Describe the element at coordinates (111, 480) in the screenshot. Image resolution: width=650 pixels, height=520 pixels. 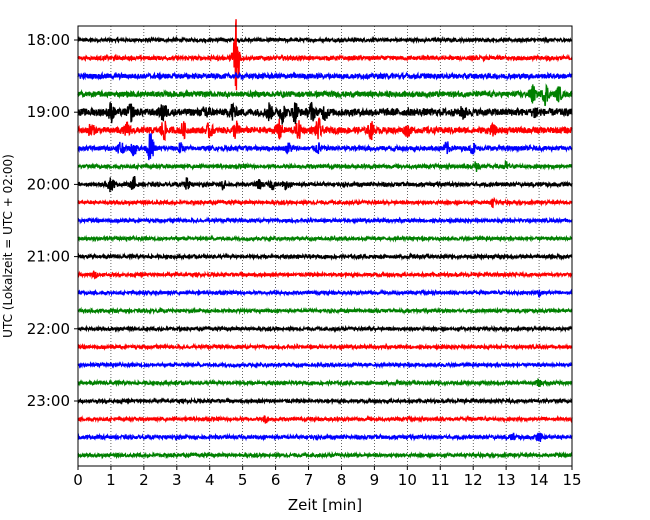
I see `x-tick-label: 1` at that location.